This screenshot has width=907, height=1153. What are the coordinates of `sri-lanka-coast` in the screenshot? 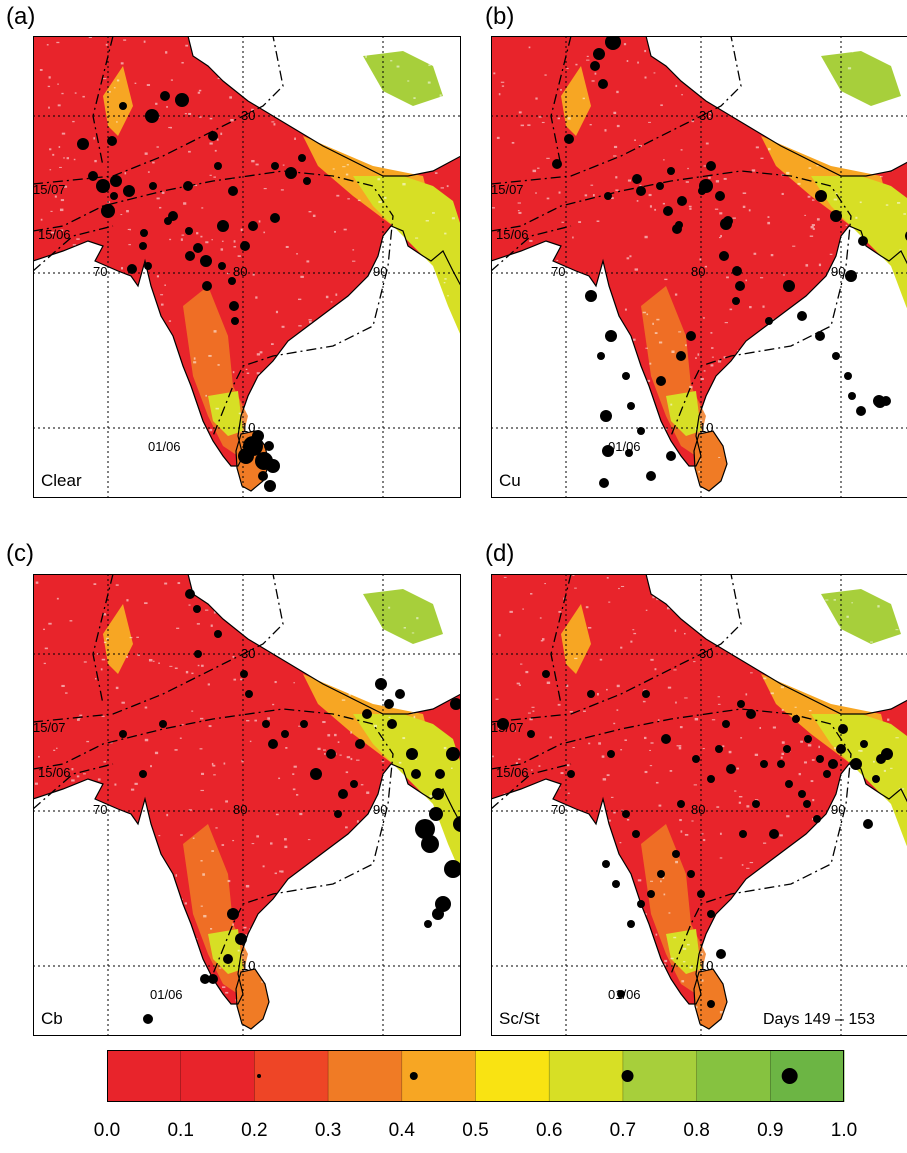 It's located at (252, 999).